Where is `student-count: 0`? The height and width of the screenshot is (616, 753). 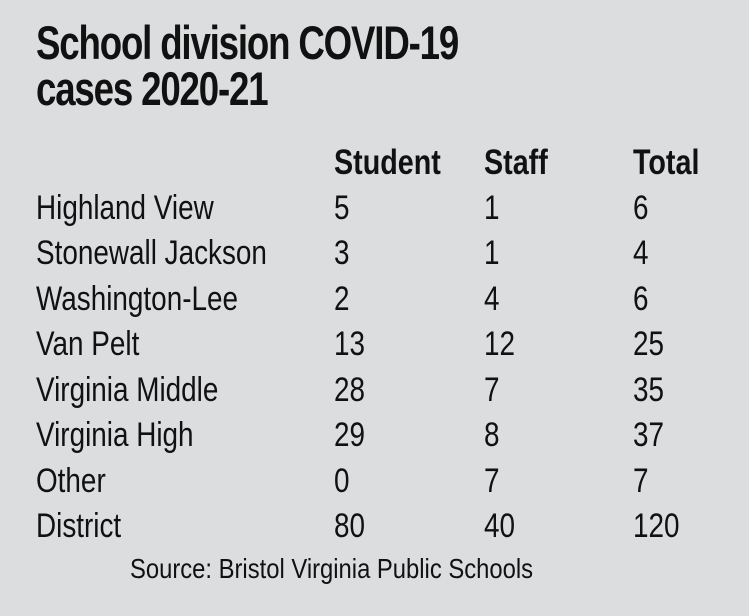 student-count: 0 is located at coordinates (342, 480).